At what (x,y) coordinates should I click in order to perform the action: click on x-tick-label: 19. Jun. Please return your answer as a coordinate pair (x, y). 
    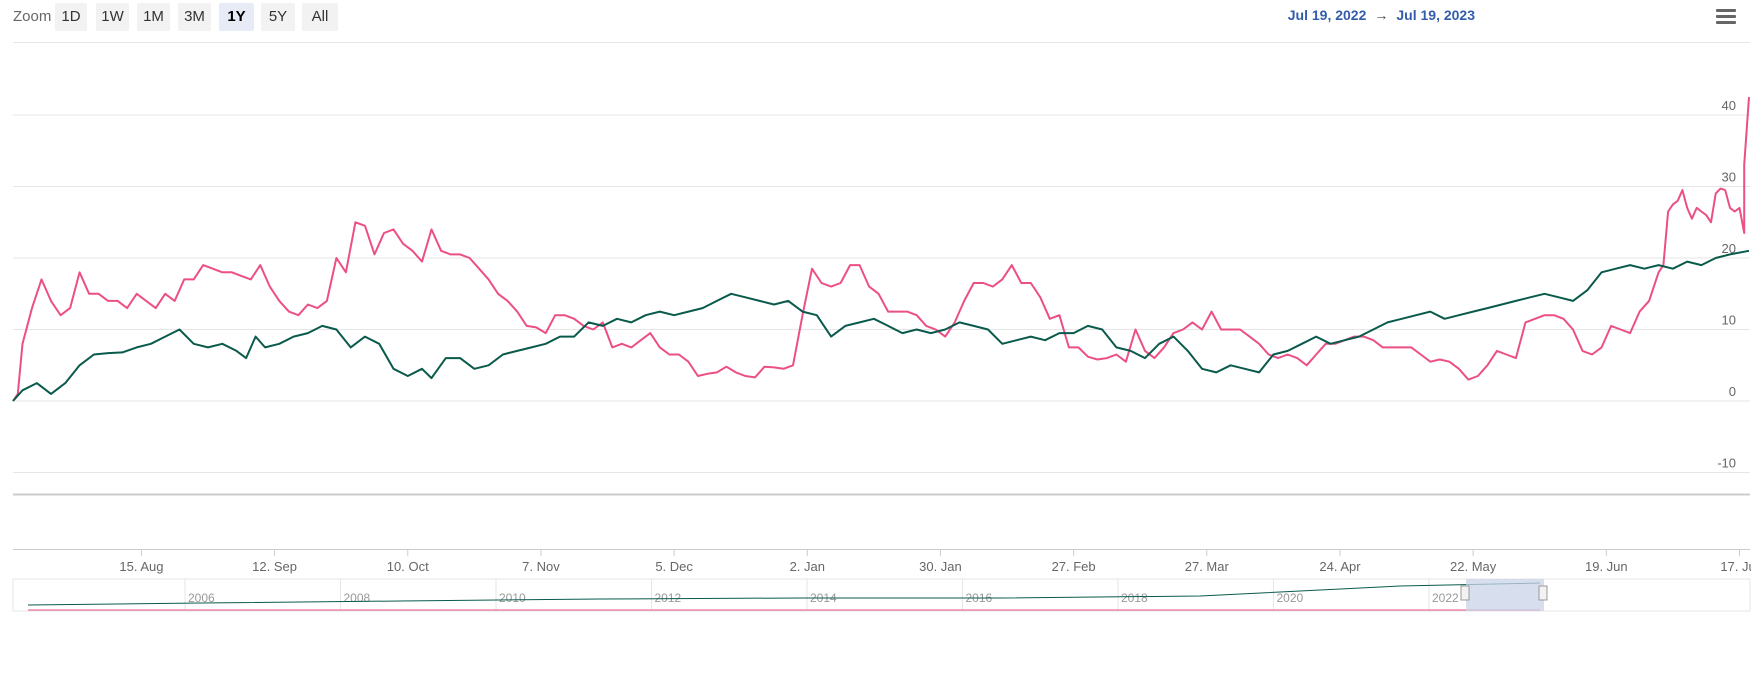
    Looking at the image, I should click on (1606, 566).